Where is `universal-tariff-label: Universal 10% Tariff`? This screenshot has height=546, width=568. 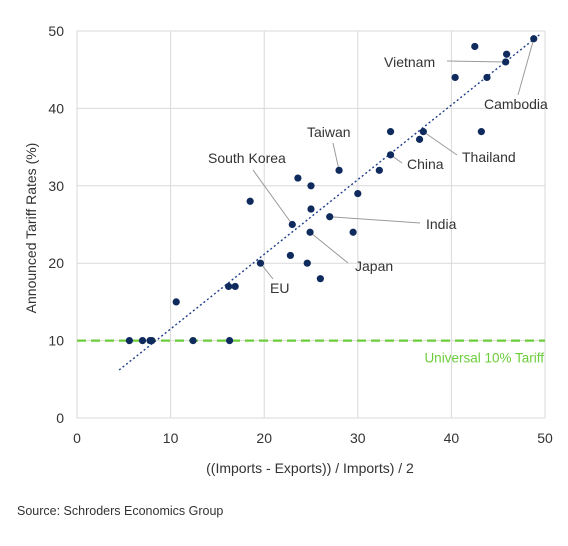 universal-tariff-label: Universal 10% Tariff is located at coordinates (484, 358).